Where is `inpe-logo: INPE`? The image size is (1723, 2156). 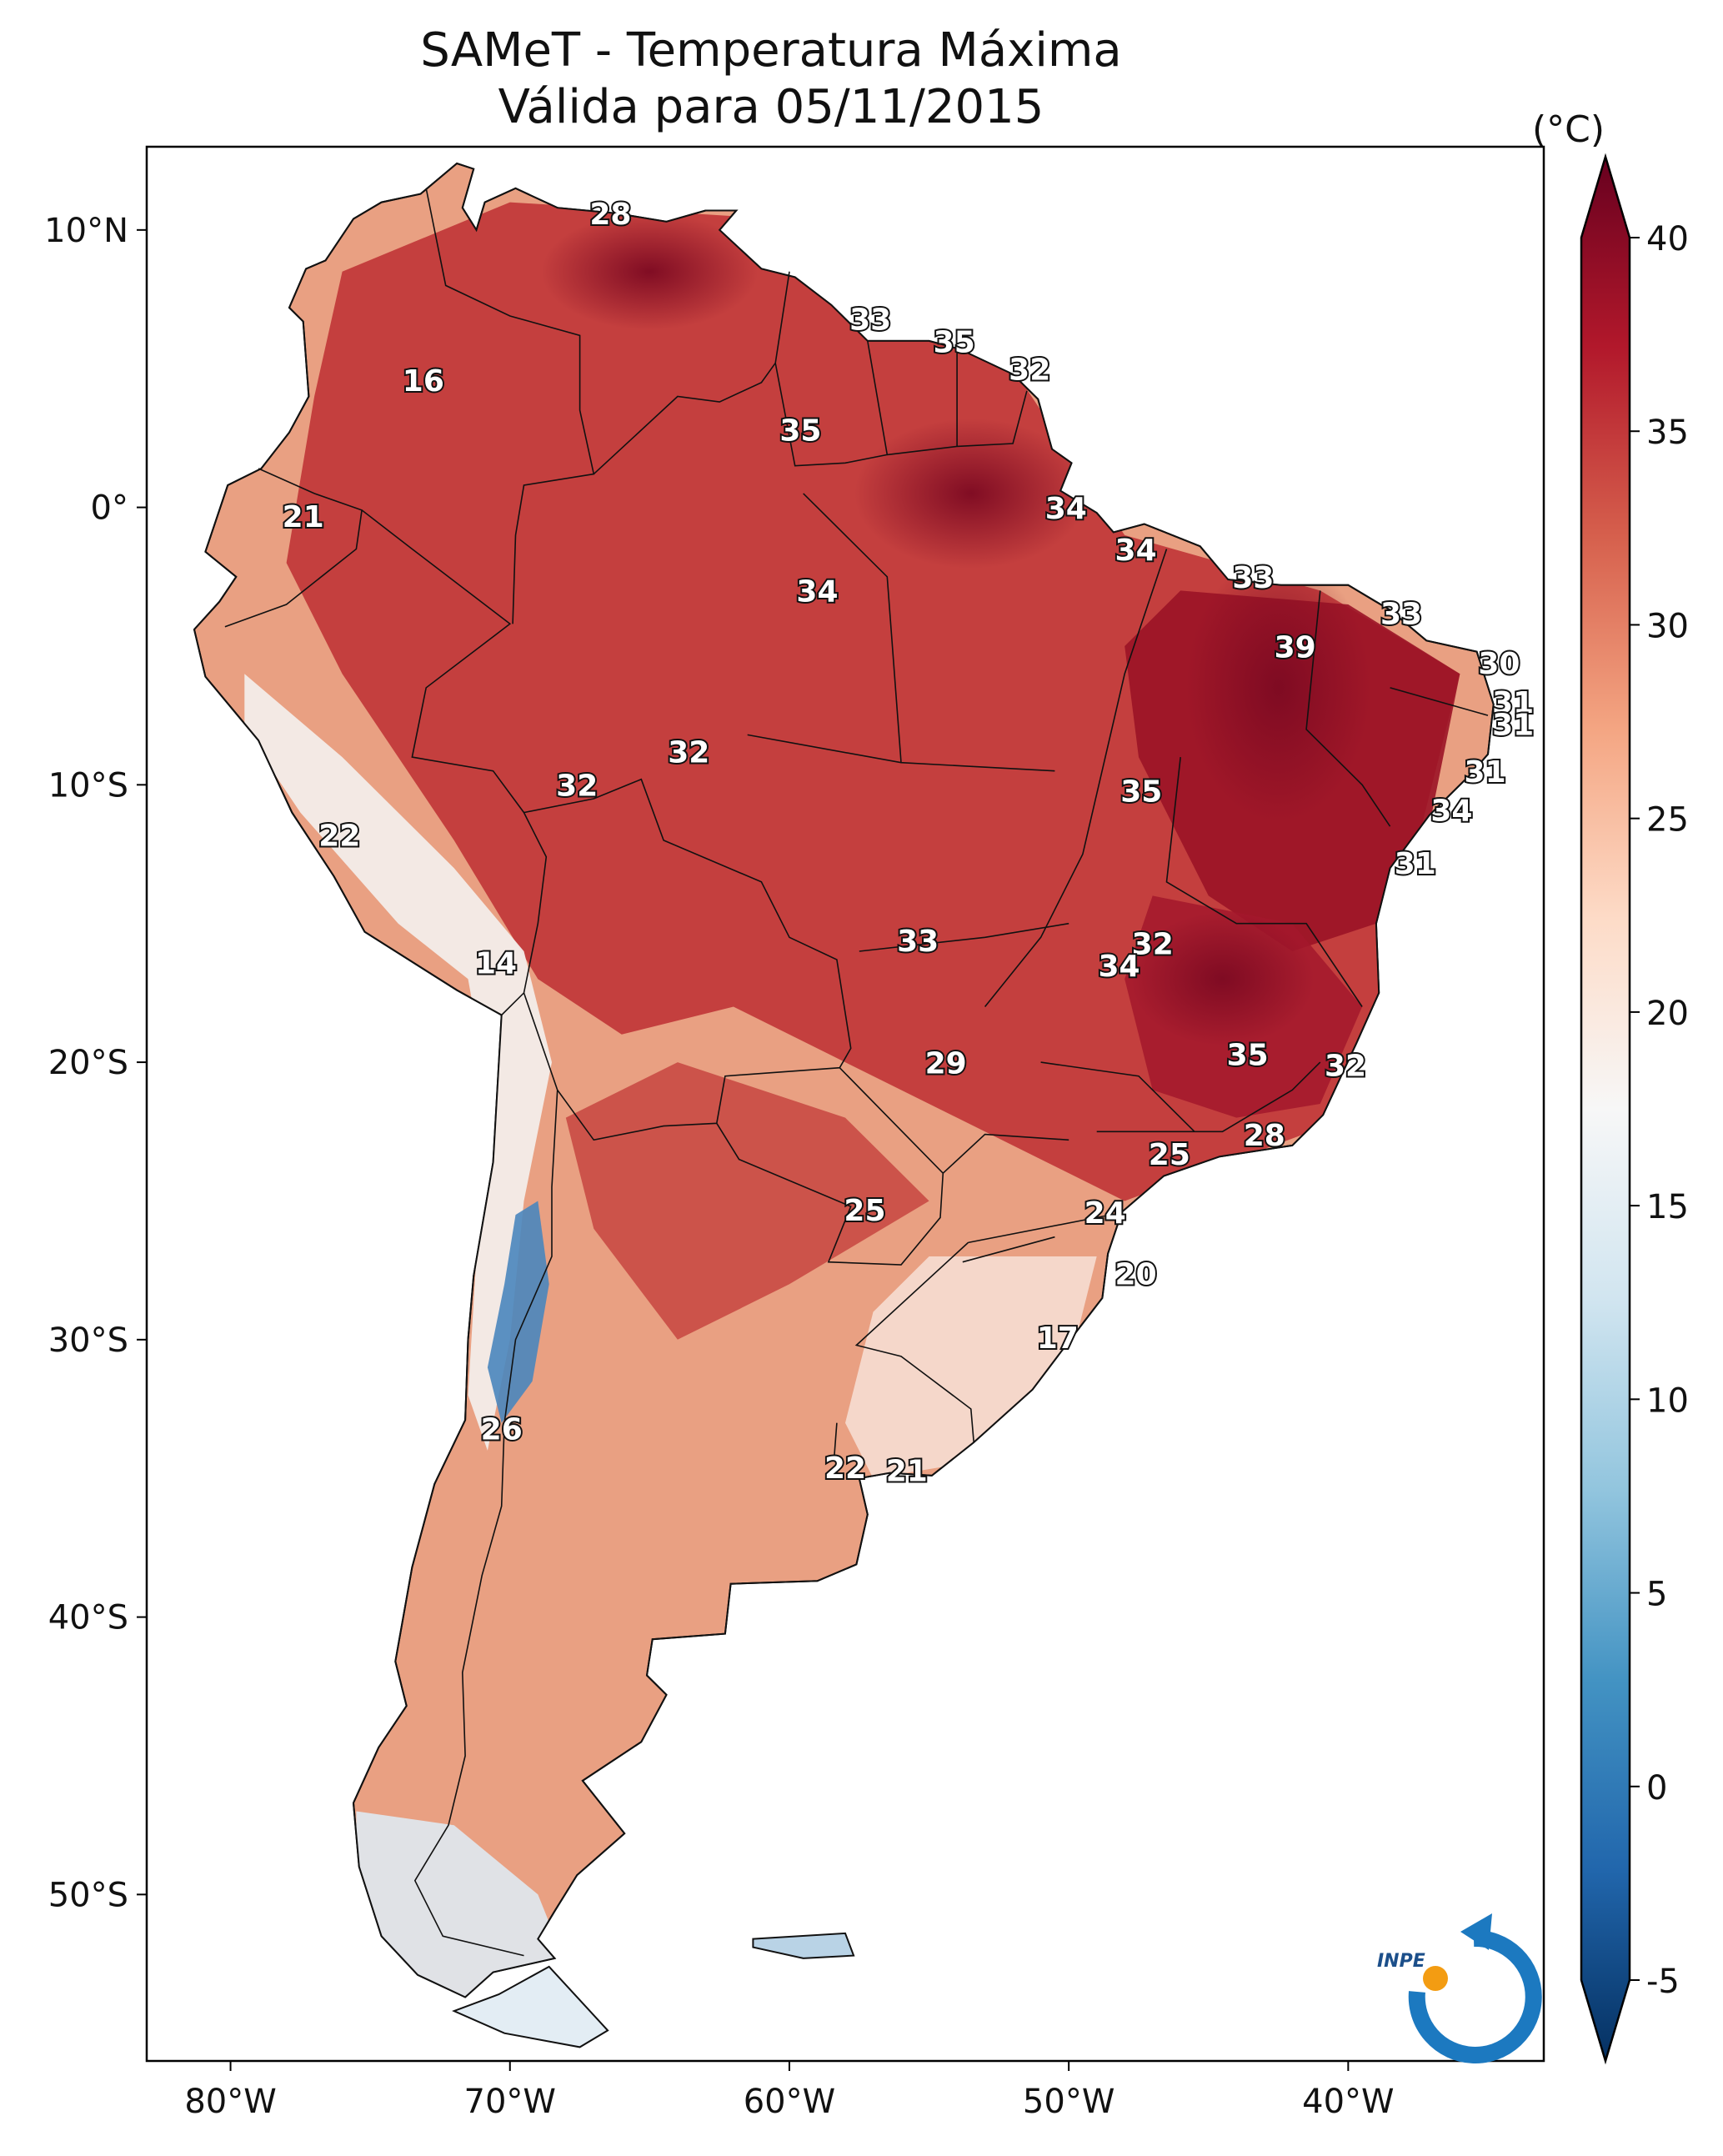
inpe-logo: INPE is located at coordinates (1459, 1988).